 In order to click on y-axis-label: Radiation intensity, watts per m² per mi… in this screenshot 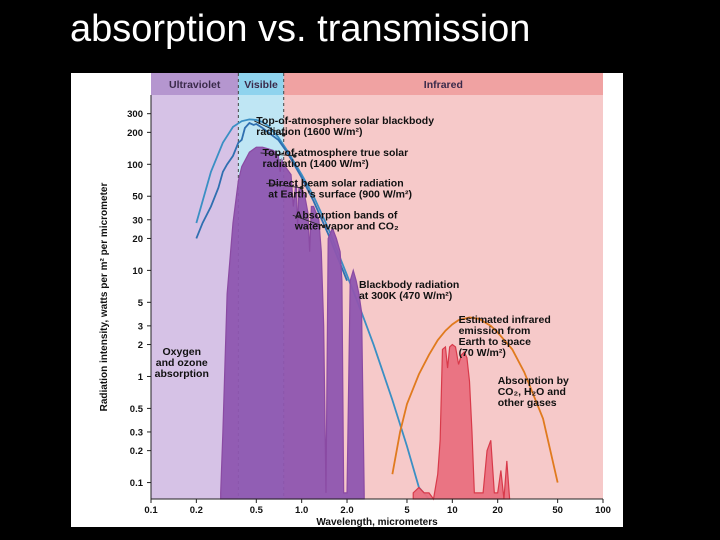, I will do `click(104, 297)`.